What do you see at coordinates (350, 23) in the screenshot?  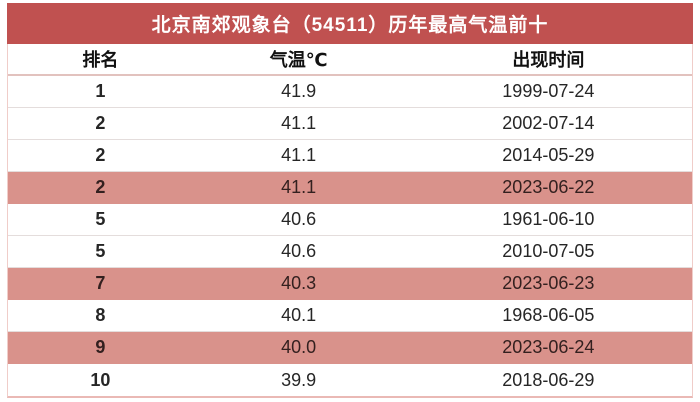 I see `table-title: 北京南郊观象台（54511）历年最高气温前十` at bounding box center [350, 23].